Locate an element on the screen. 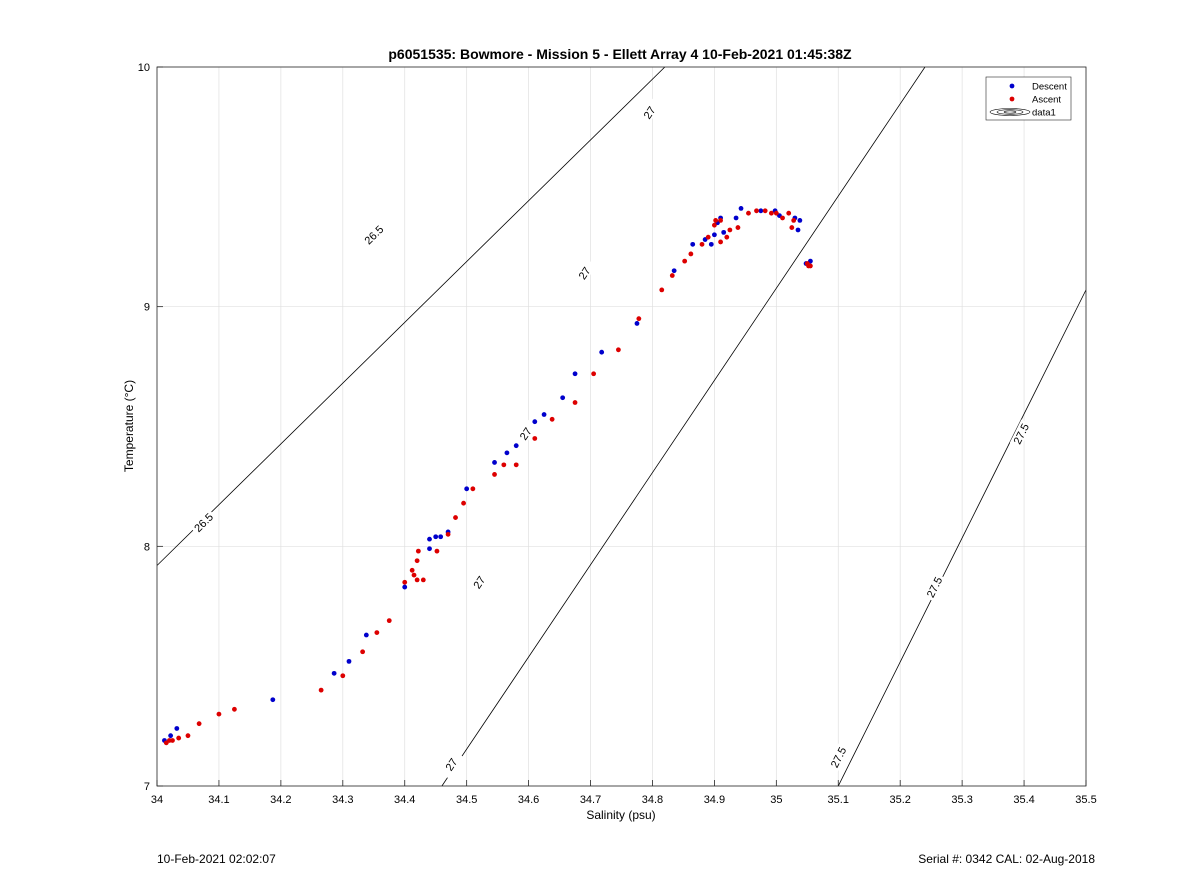 This screenshot has height=885, width=1200. footer-serial-info: Serial #: 0342 CAL: 02-Aug-2018 is located at coordinates (1006, 859).